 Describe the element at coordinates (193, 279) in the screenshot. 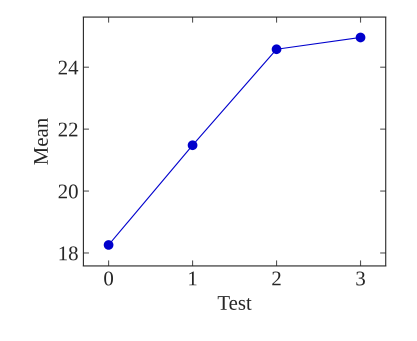

I see `x-tick-label: 1` at that location.